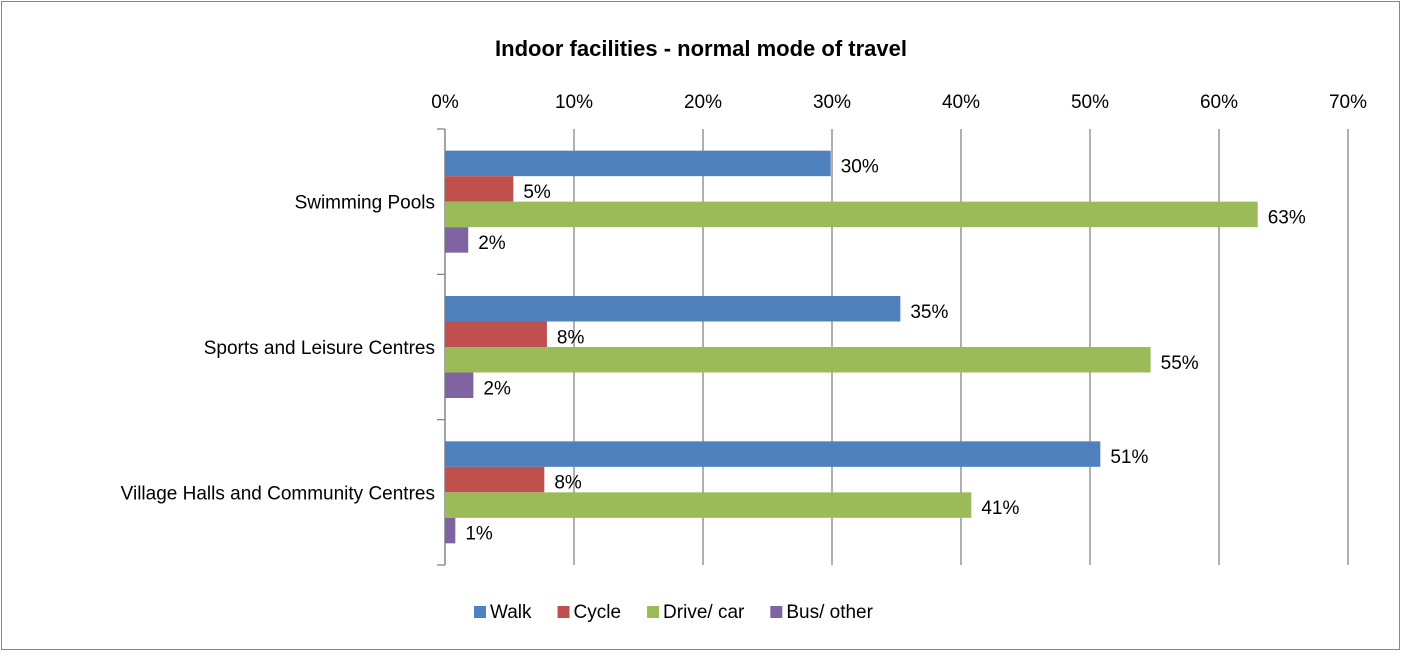  What do you see at coordinates (574, 102) in the screenshot?
I see `x-tick-label: 10%` at bounding box center [574, 102].